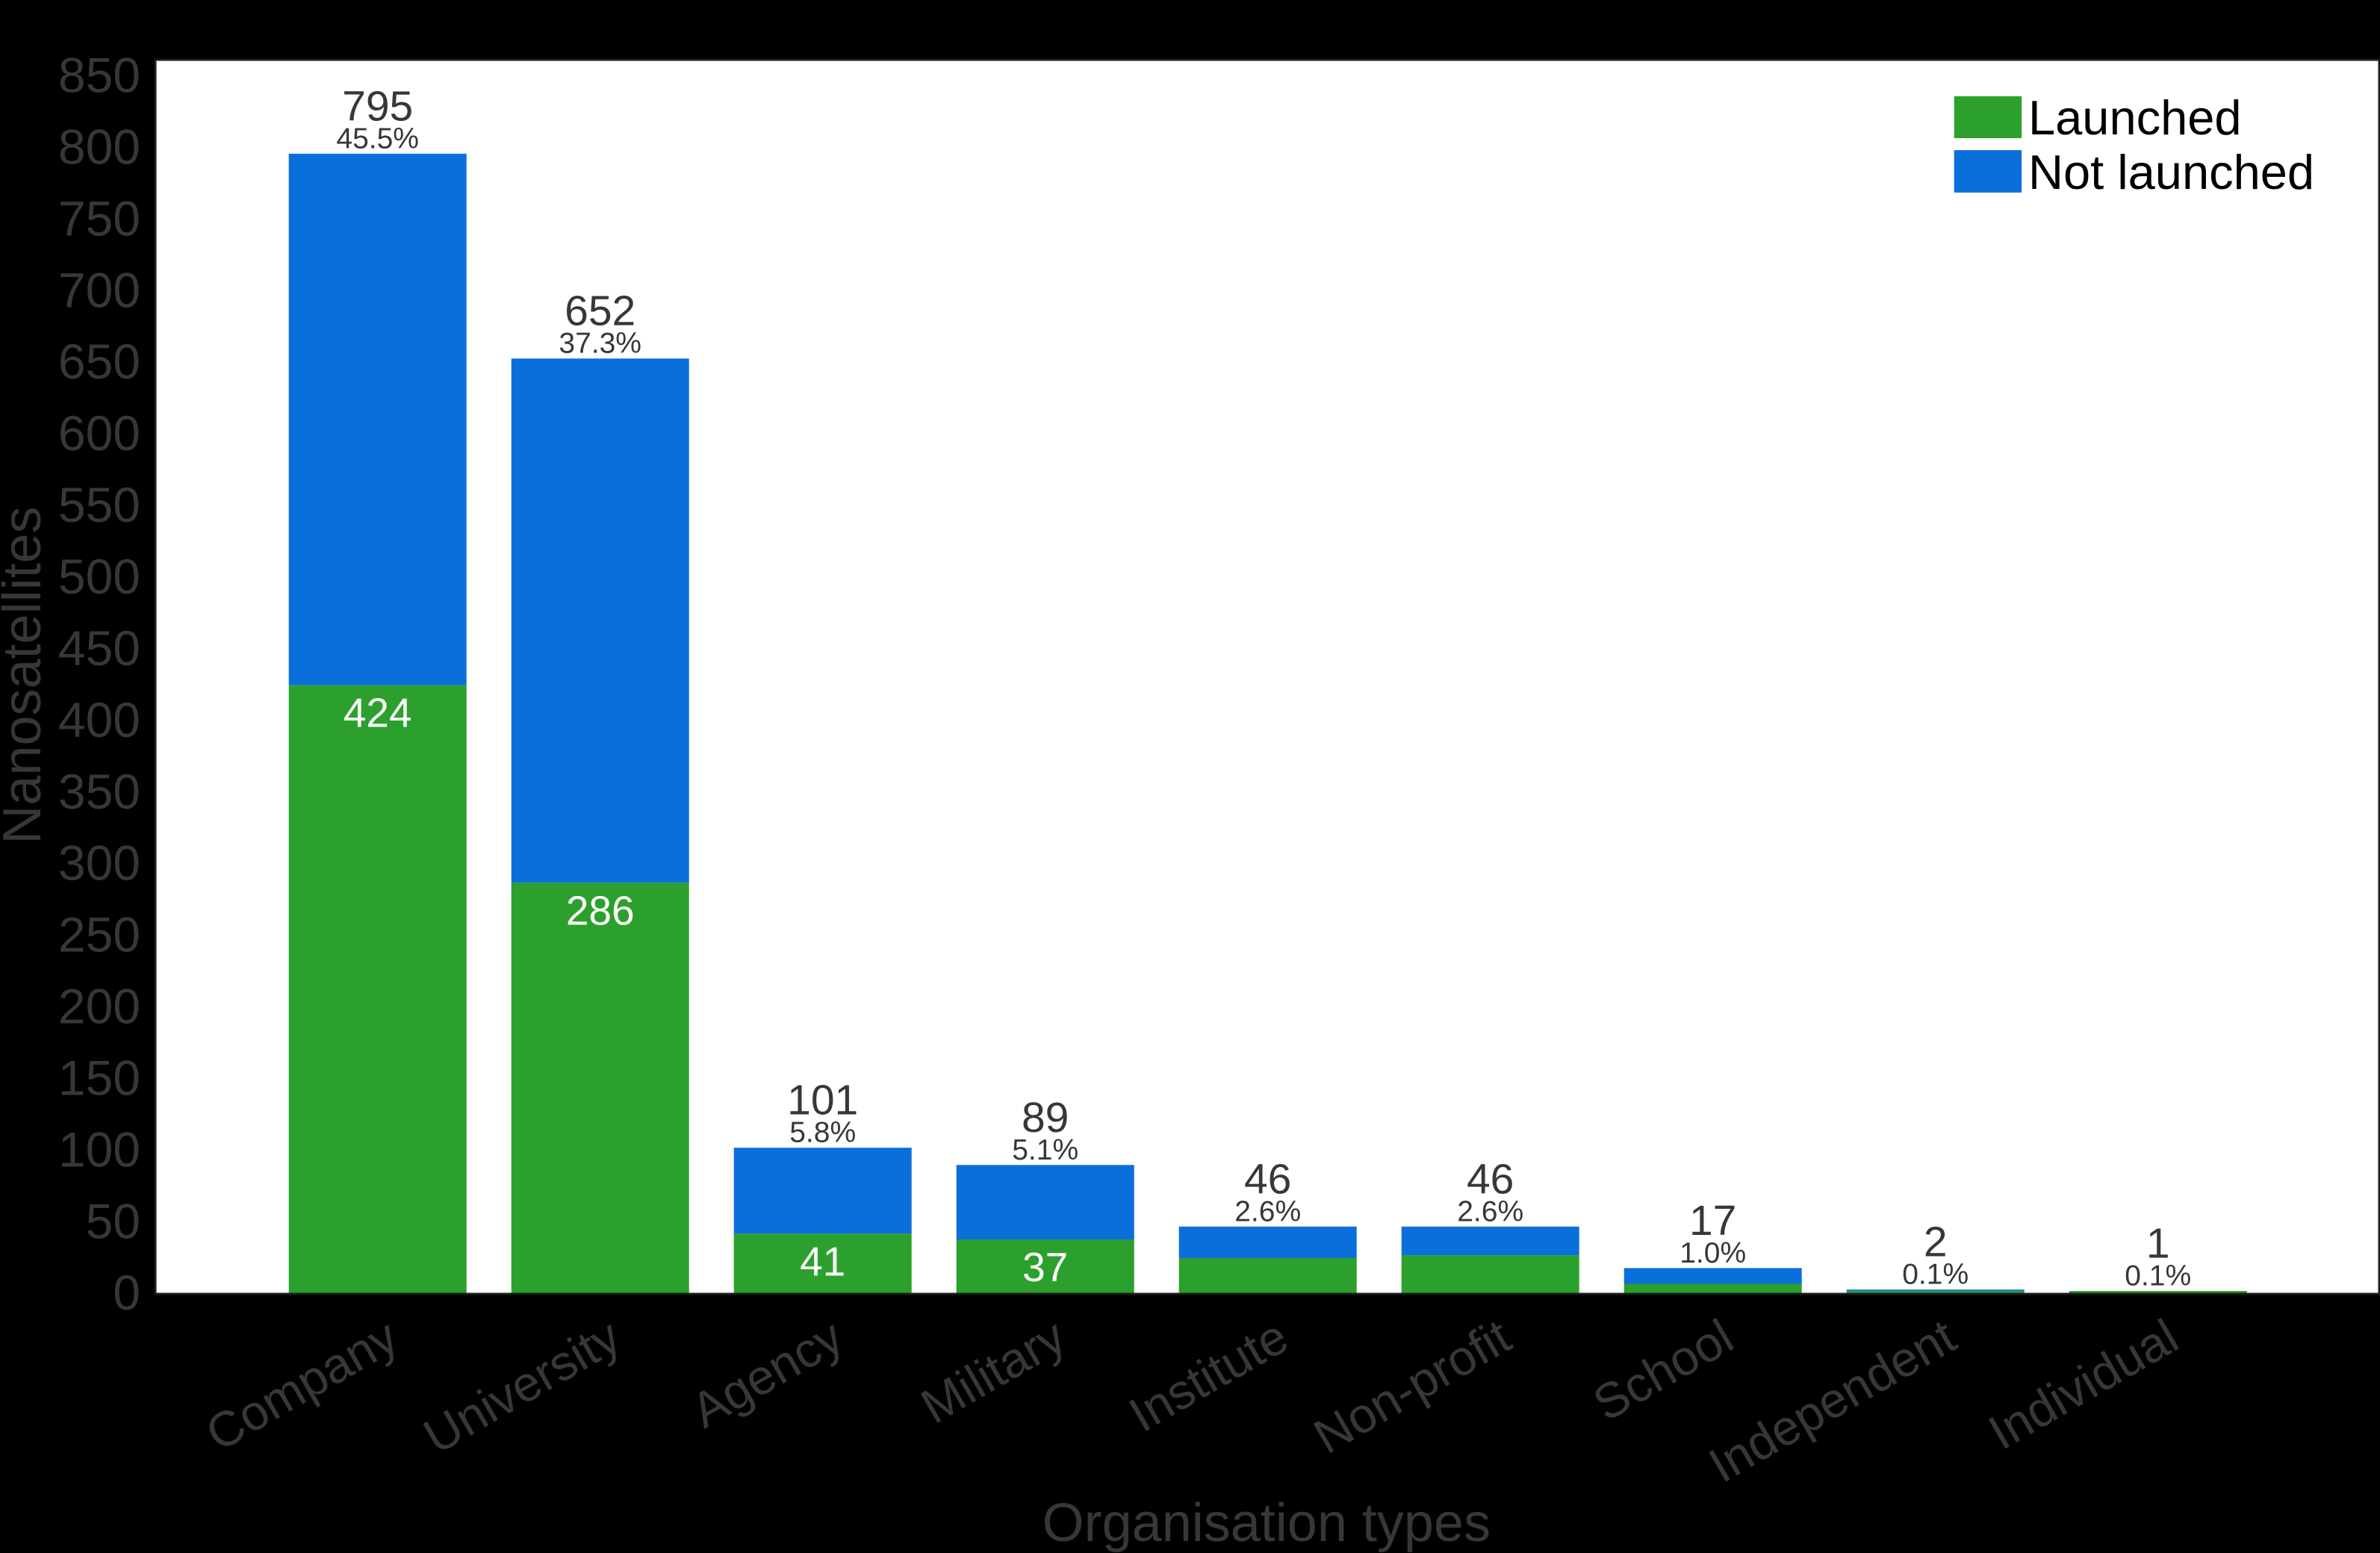  Describe the element at coordinates (2158, 1244) in the screenshot. I see `svg-text: 1` at that location.